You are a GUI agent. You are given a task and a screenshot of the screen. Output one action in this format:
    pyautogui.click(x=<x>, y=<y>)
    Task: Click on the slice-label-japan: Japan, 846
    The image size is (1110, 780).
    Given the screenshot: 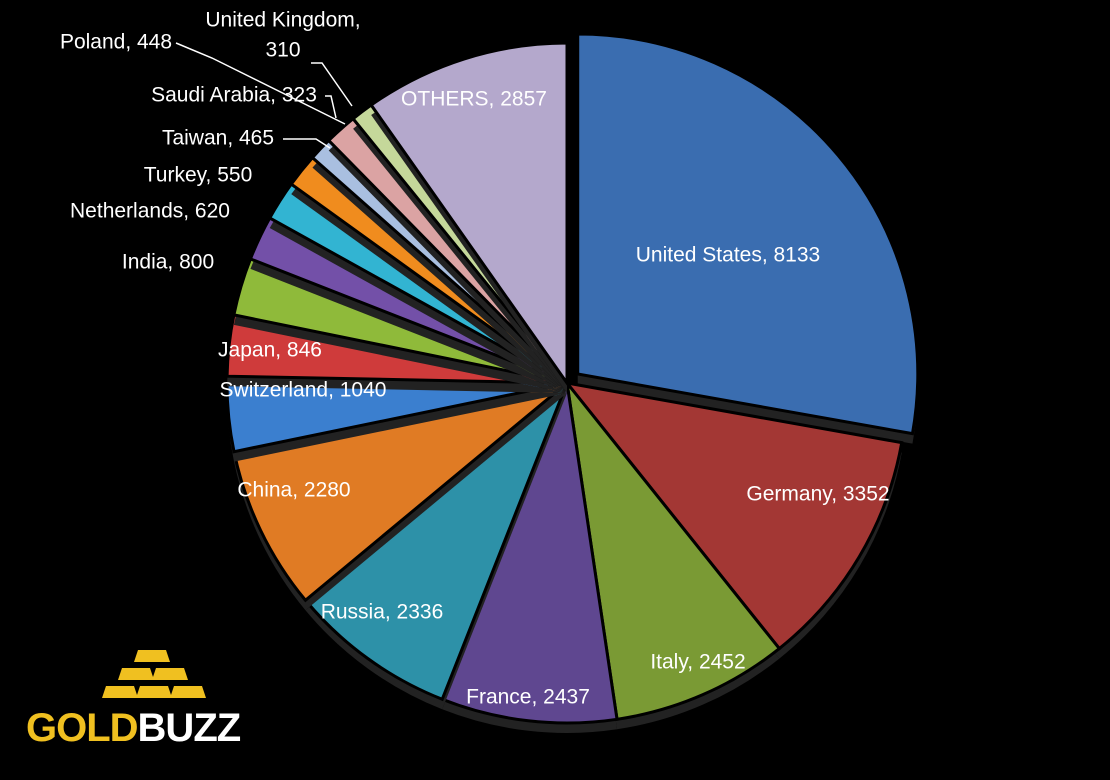 What is the action you would take?
    pyautogui.click(x=270, y=350)
    